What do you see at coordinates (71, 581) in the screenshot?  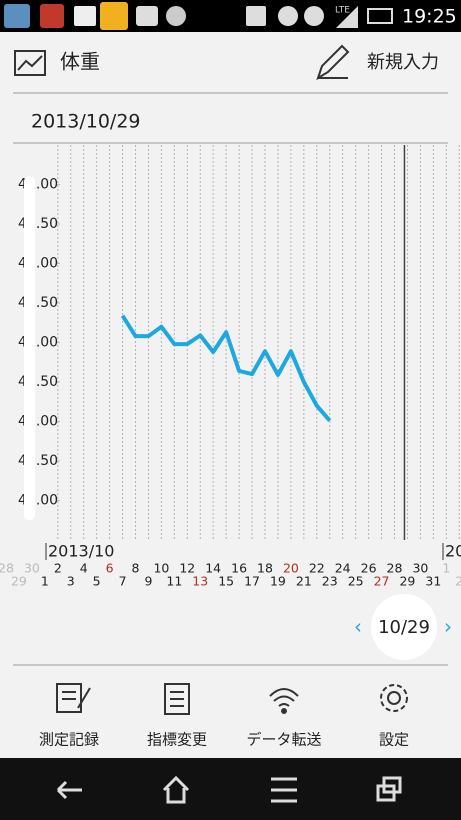 I see `x-tick-label: 3` at bounding box center [71, 581].